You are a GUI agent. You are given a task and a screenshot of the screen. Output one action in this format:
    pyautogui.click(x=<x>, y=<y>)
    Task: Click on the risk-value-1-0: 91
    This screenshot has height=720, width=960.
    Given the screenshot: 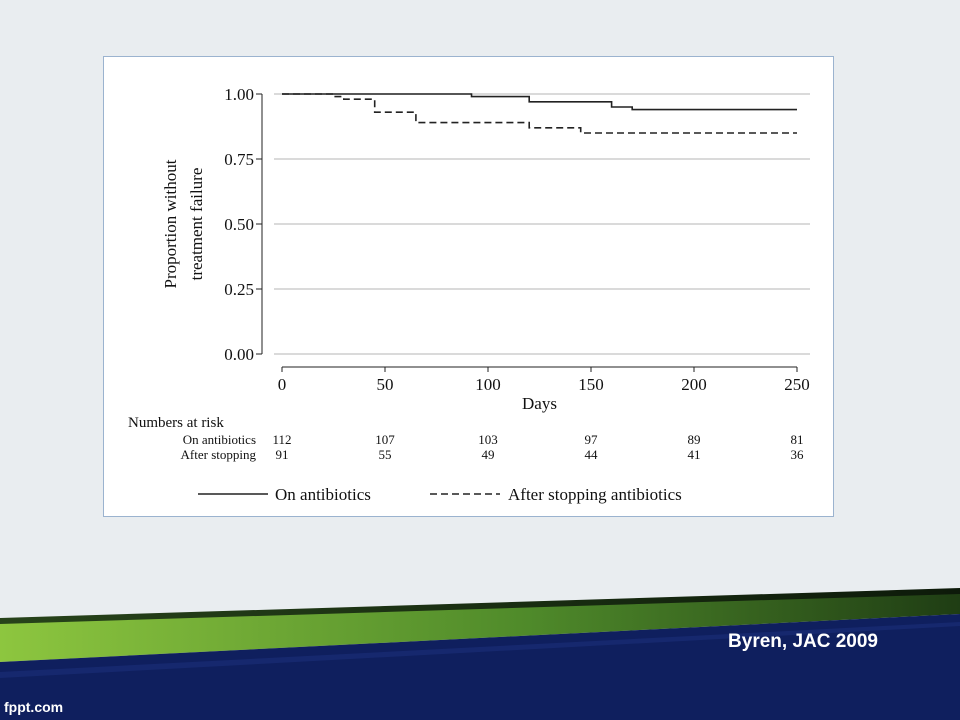 What is the action you would take?
    pyautogui.click(x=282, y=454)
    